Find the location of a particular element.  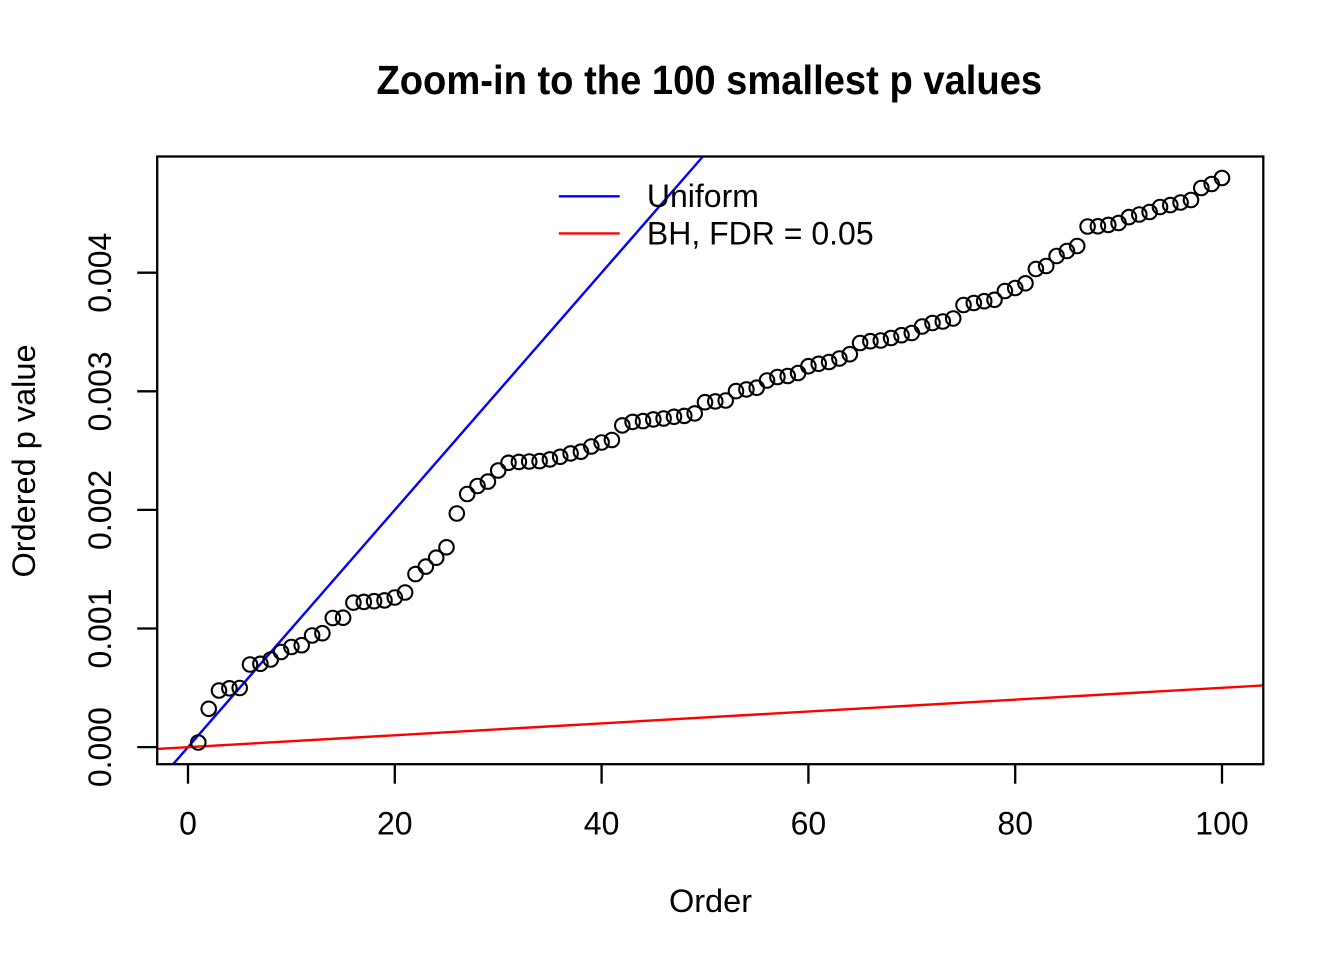

svg-text: 0.001 is located at coordinates (100, 628).